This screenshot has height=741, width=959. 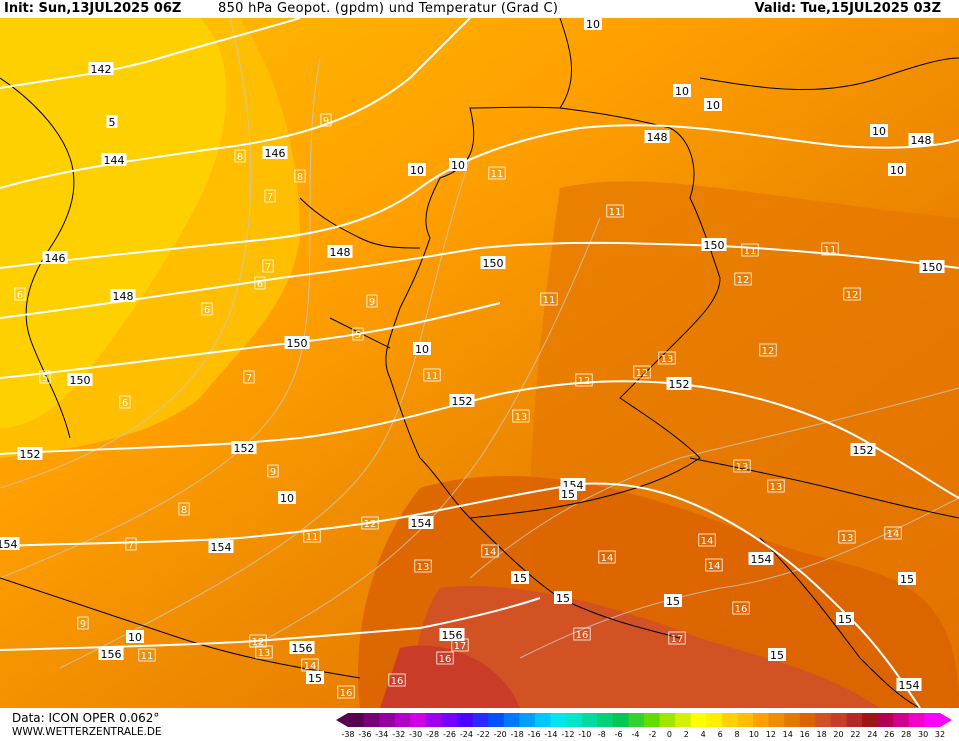 I want to click on legend-tick-label: -12, so click(x=567, y=734).